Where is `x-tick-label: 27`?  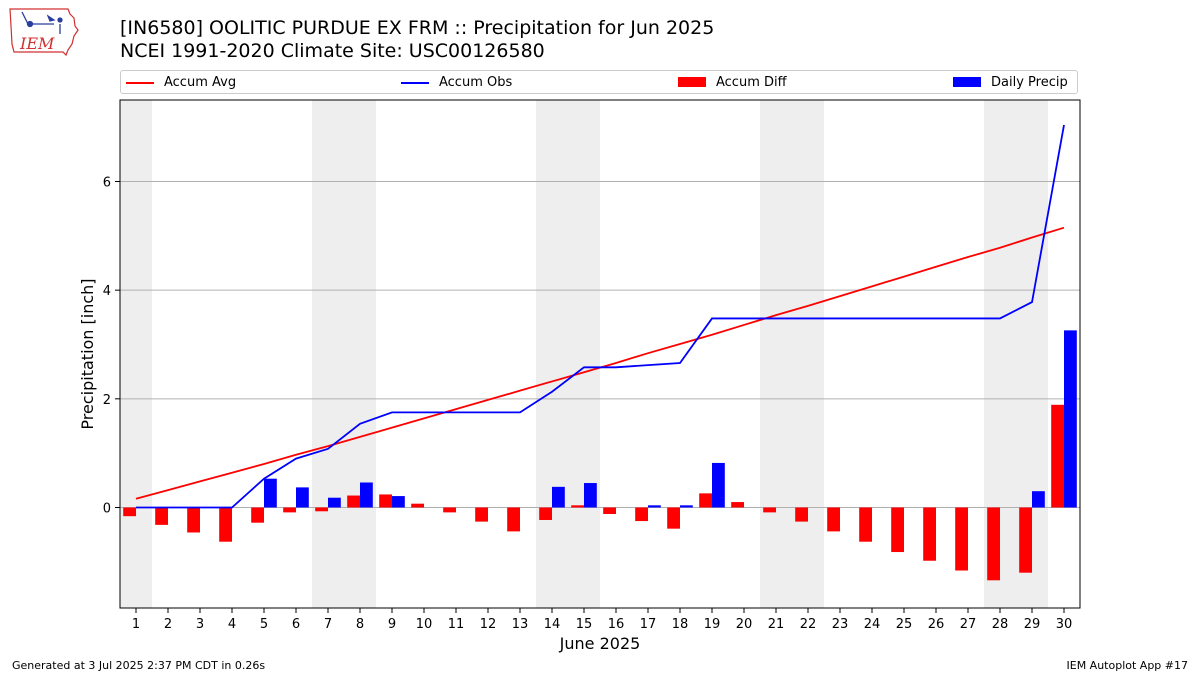 x-tick-label: 27 is located at coordinates (968, 624).